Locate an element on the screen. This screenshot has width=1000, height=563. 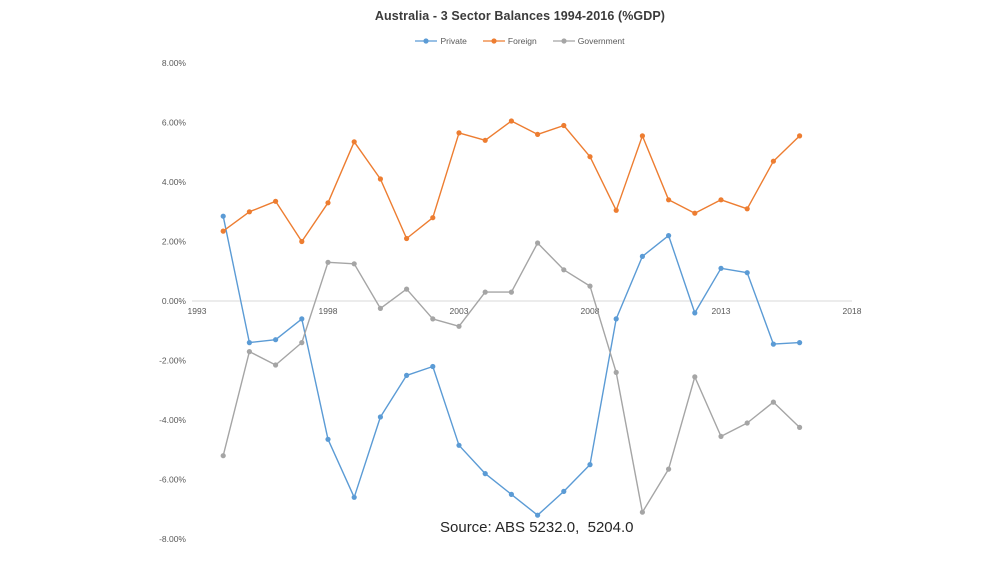
series-line is located at coordinates (511, 181).